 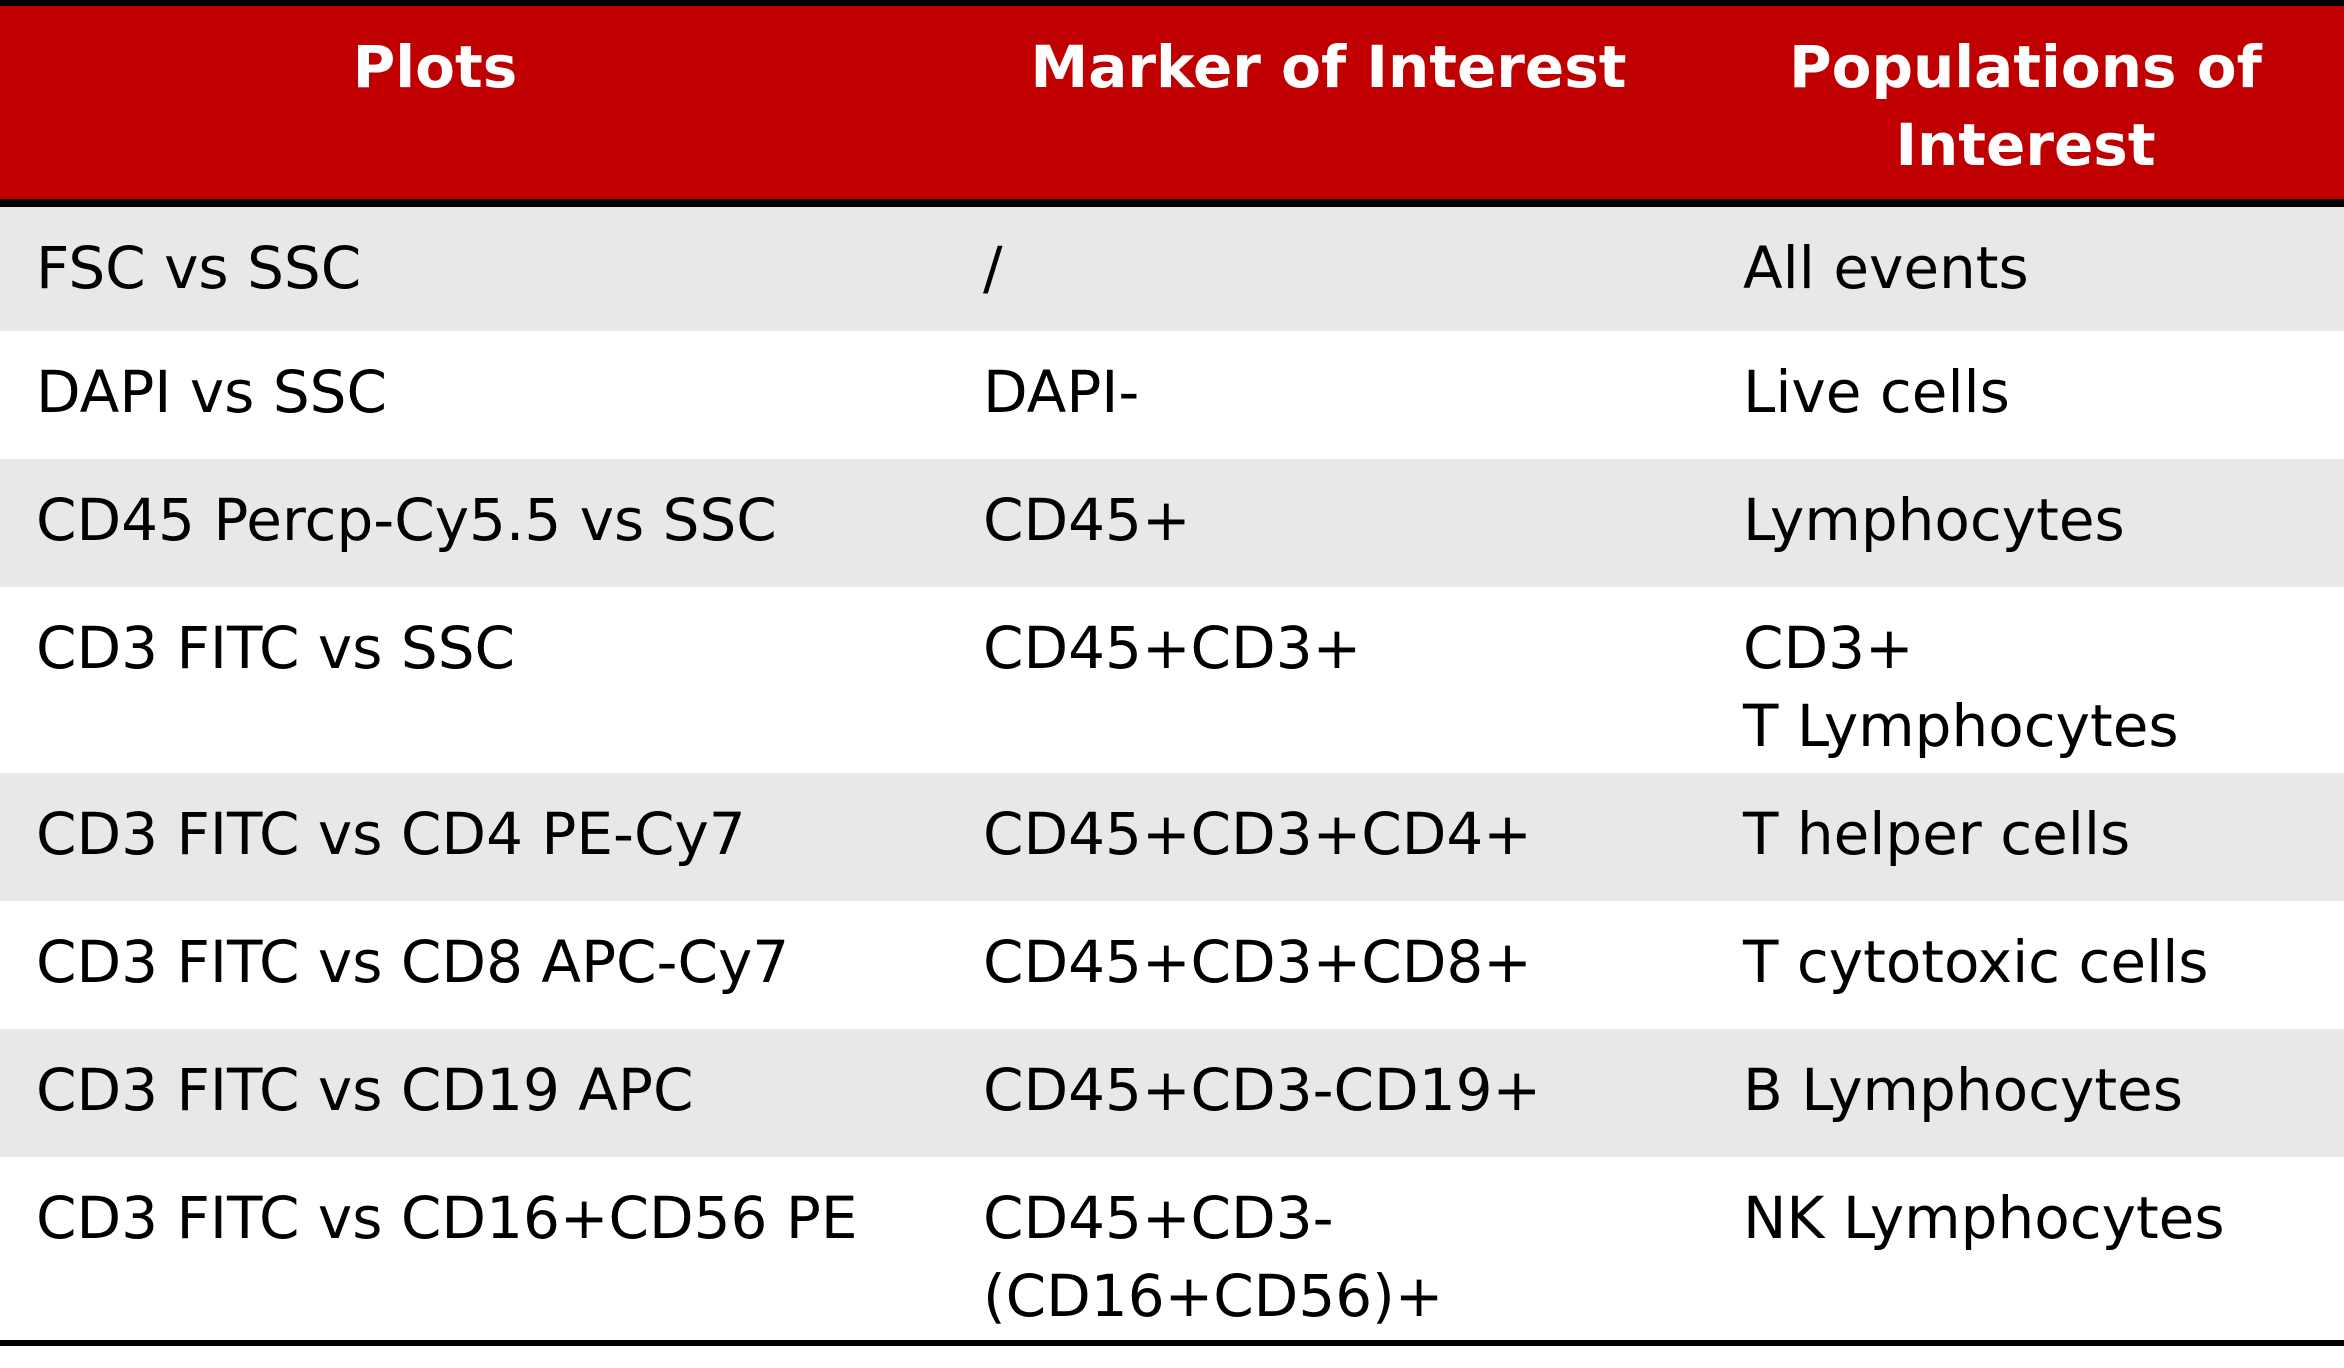 What do you see at coordinates (1257, 834) in the screenshot?
I see `cell-marker: CD45+CD3+CD4+` at bounding box center [1257, 834].